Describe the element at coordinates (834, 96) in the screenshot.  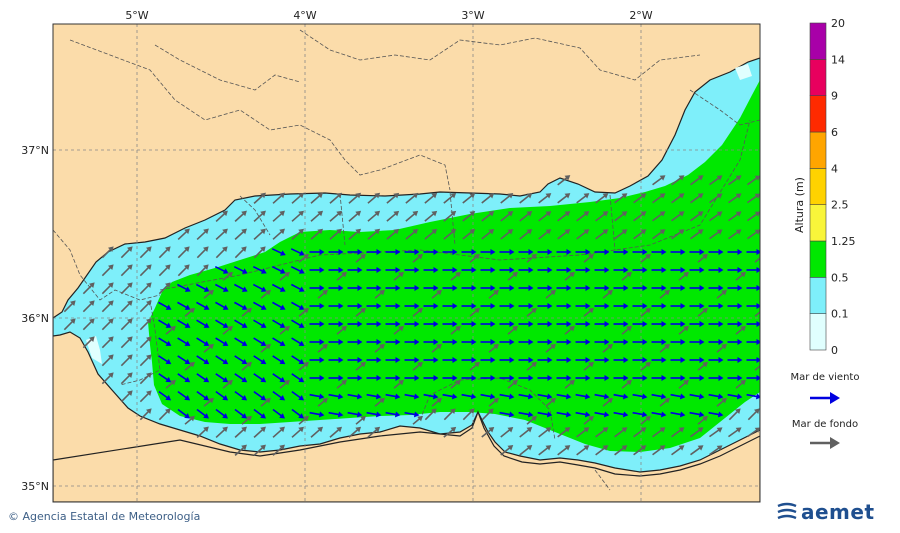
I see `colorbar-level-label: 9` at that location.